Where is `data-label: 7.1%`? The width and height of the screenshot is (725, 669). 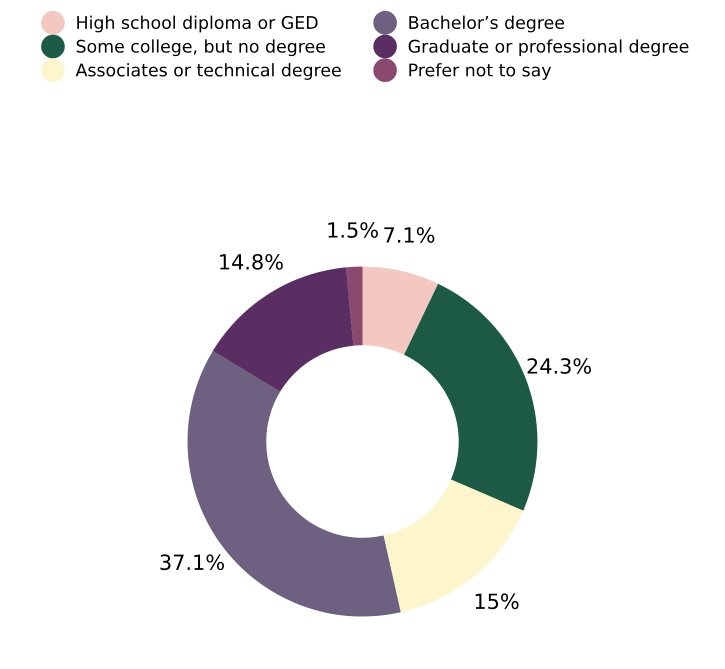
data-label: 7.1% is located at coordinates (409, 235).